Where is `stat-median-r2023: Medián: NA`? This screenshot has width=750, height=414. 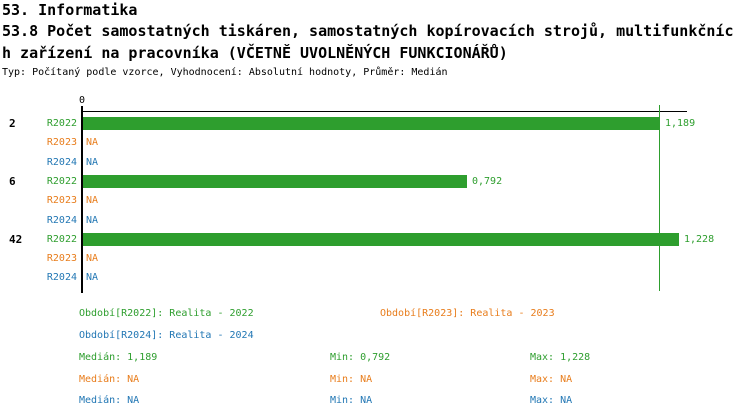 stat-median-r2023: Medián: NA is located at coordinates (109, 379).